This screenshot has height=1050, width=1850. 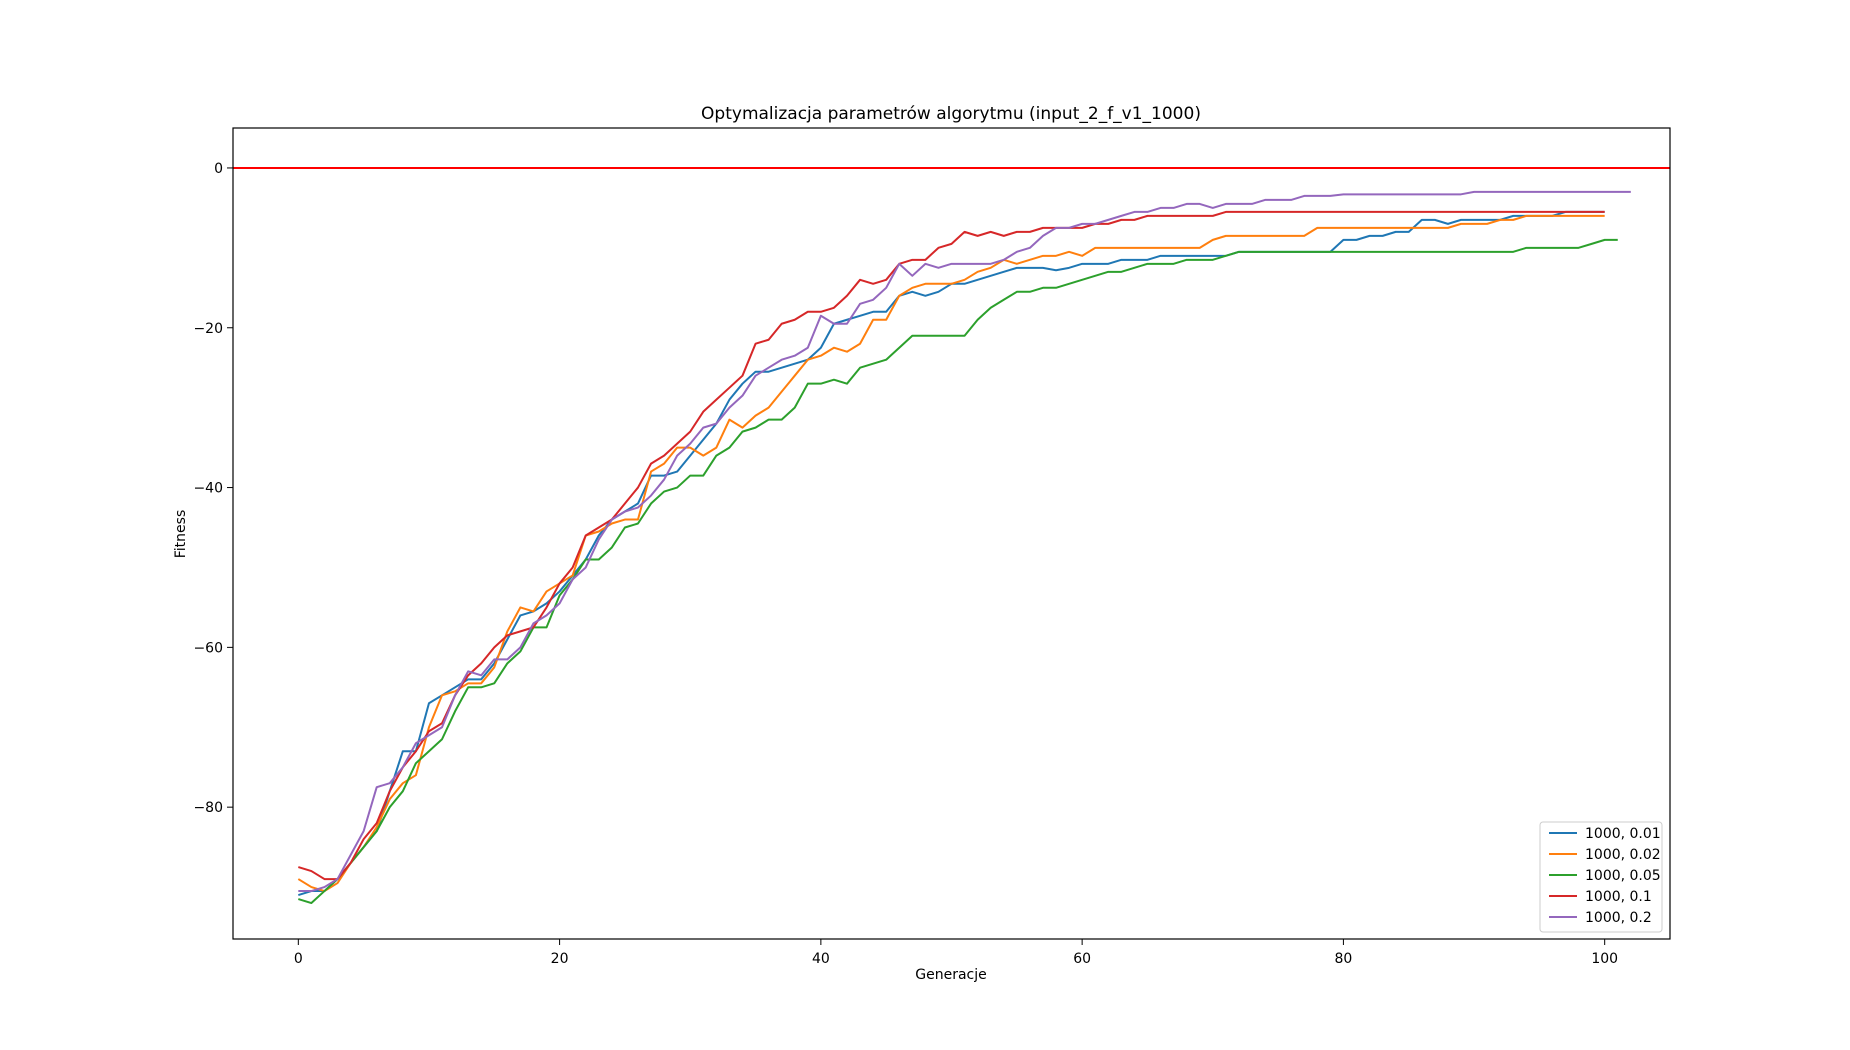 I want to click on x-axis-label: Generacje, so click(x=950, y=975).